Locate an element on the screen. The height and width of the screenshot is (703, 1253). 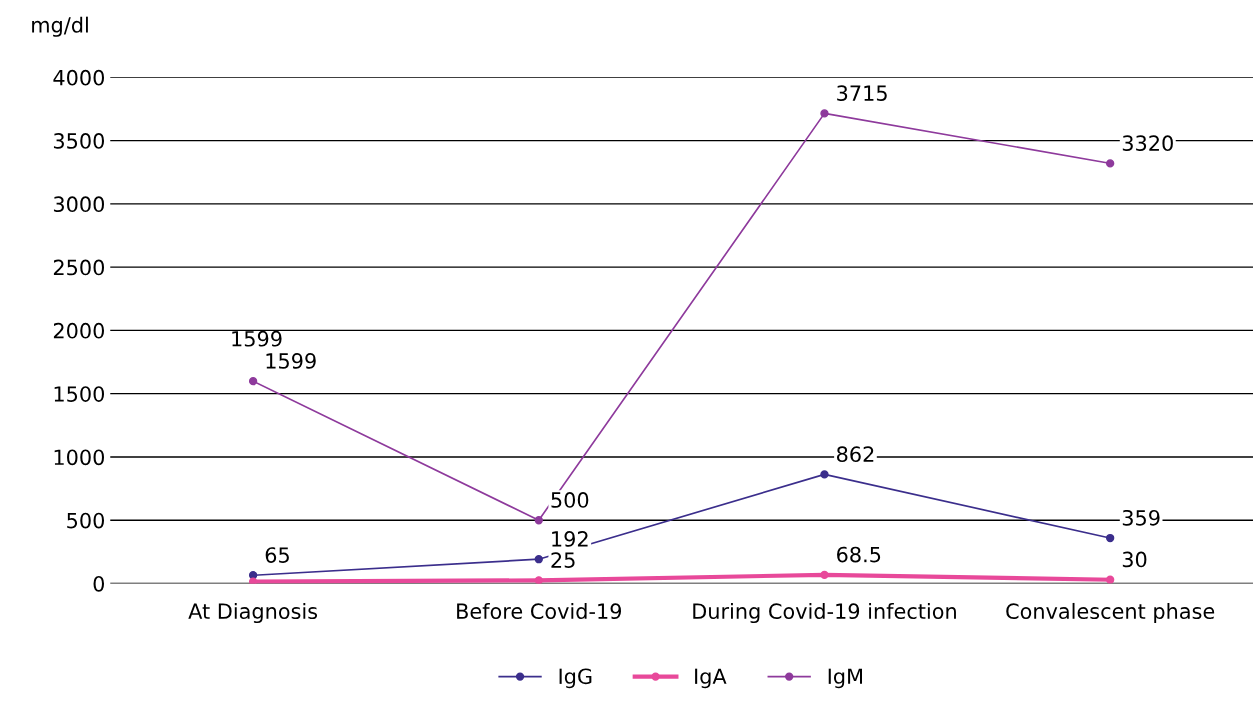
data-label: 30 is located at coordinates (1134, 559).